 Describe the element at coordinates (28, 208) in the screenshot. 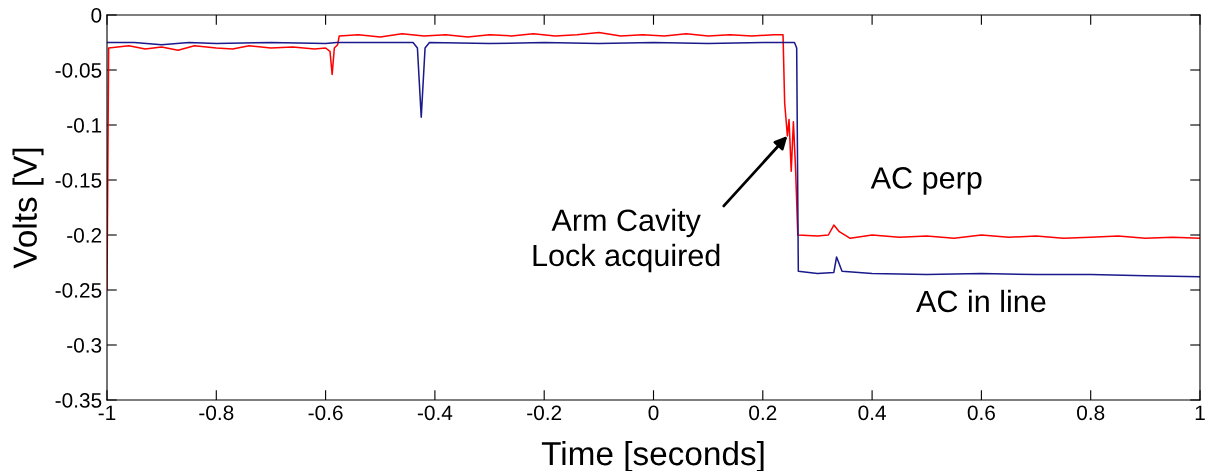

I see `y-axis-title: Volts [V]` at that location.